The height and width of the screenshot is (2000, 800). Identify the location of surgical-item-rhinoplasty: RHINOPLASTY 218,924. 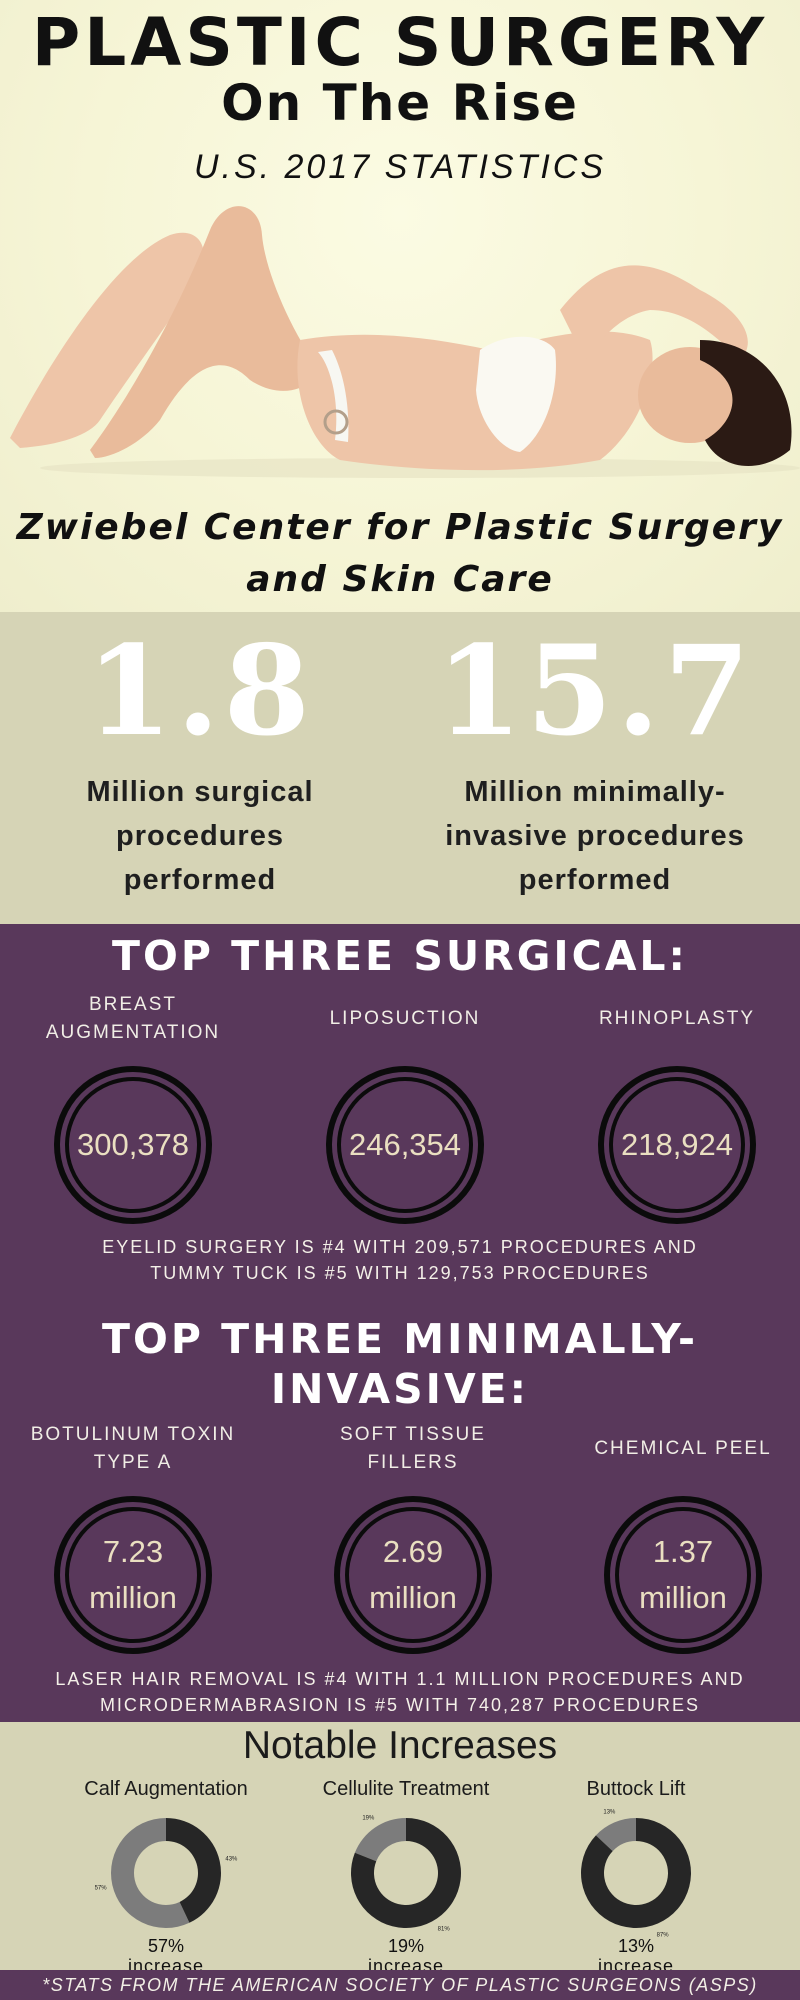
(672, 1107).